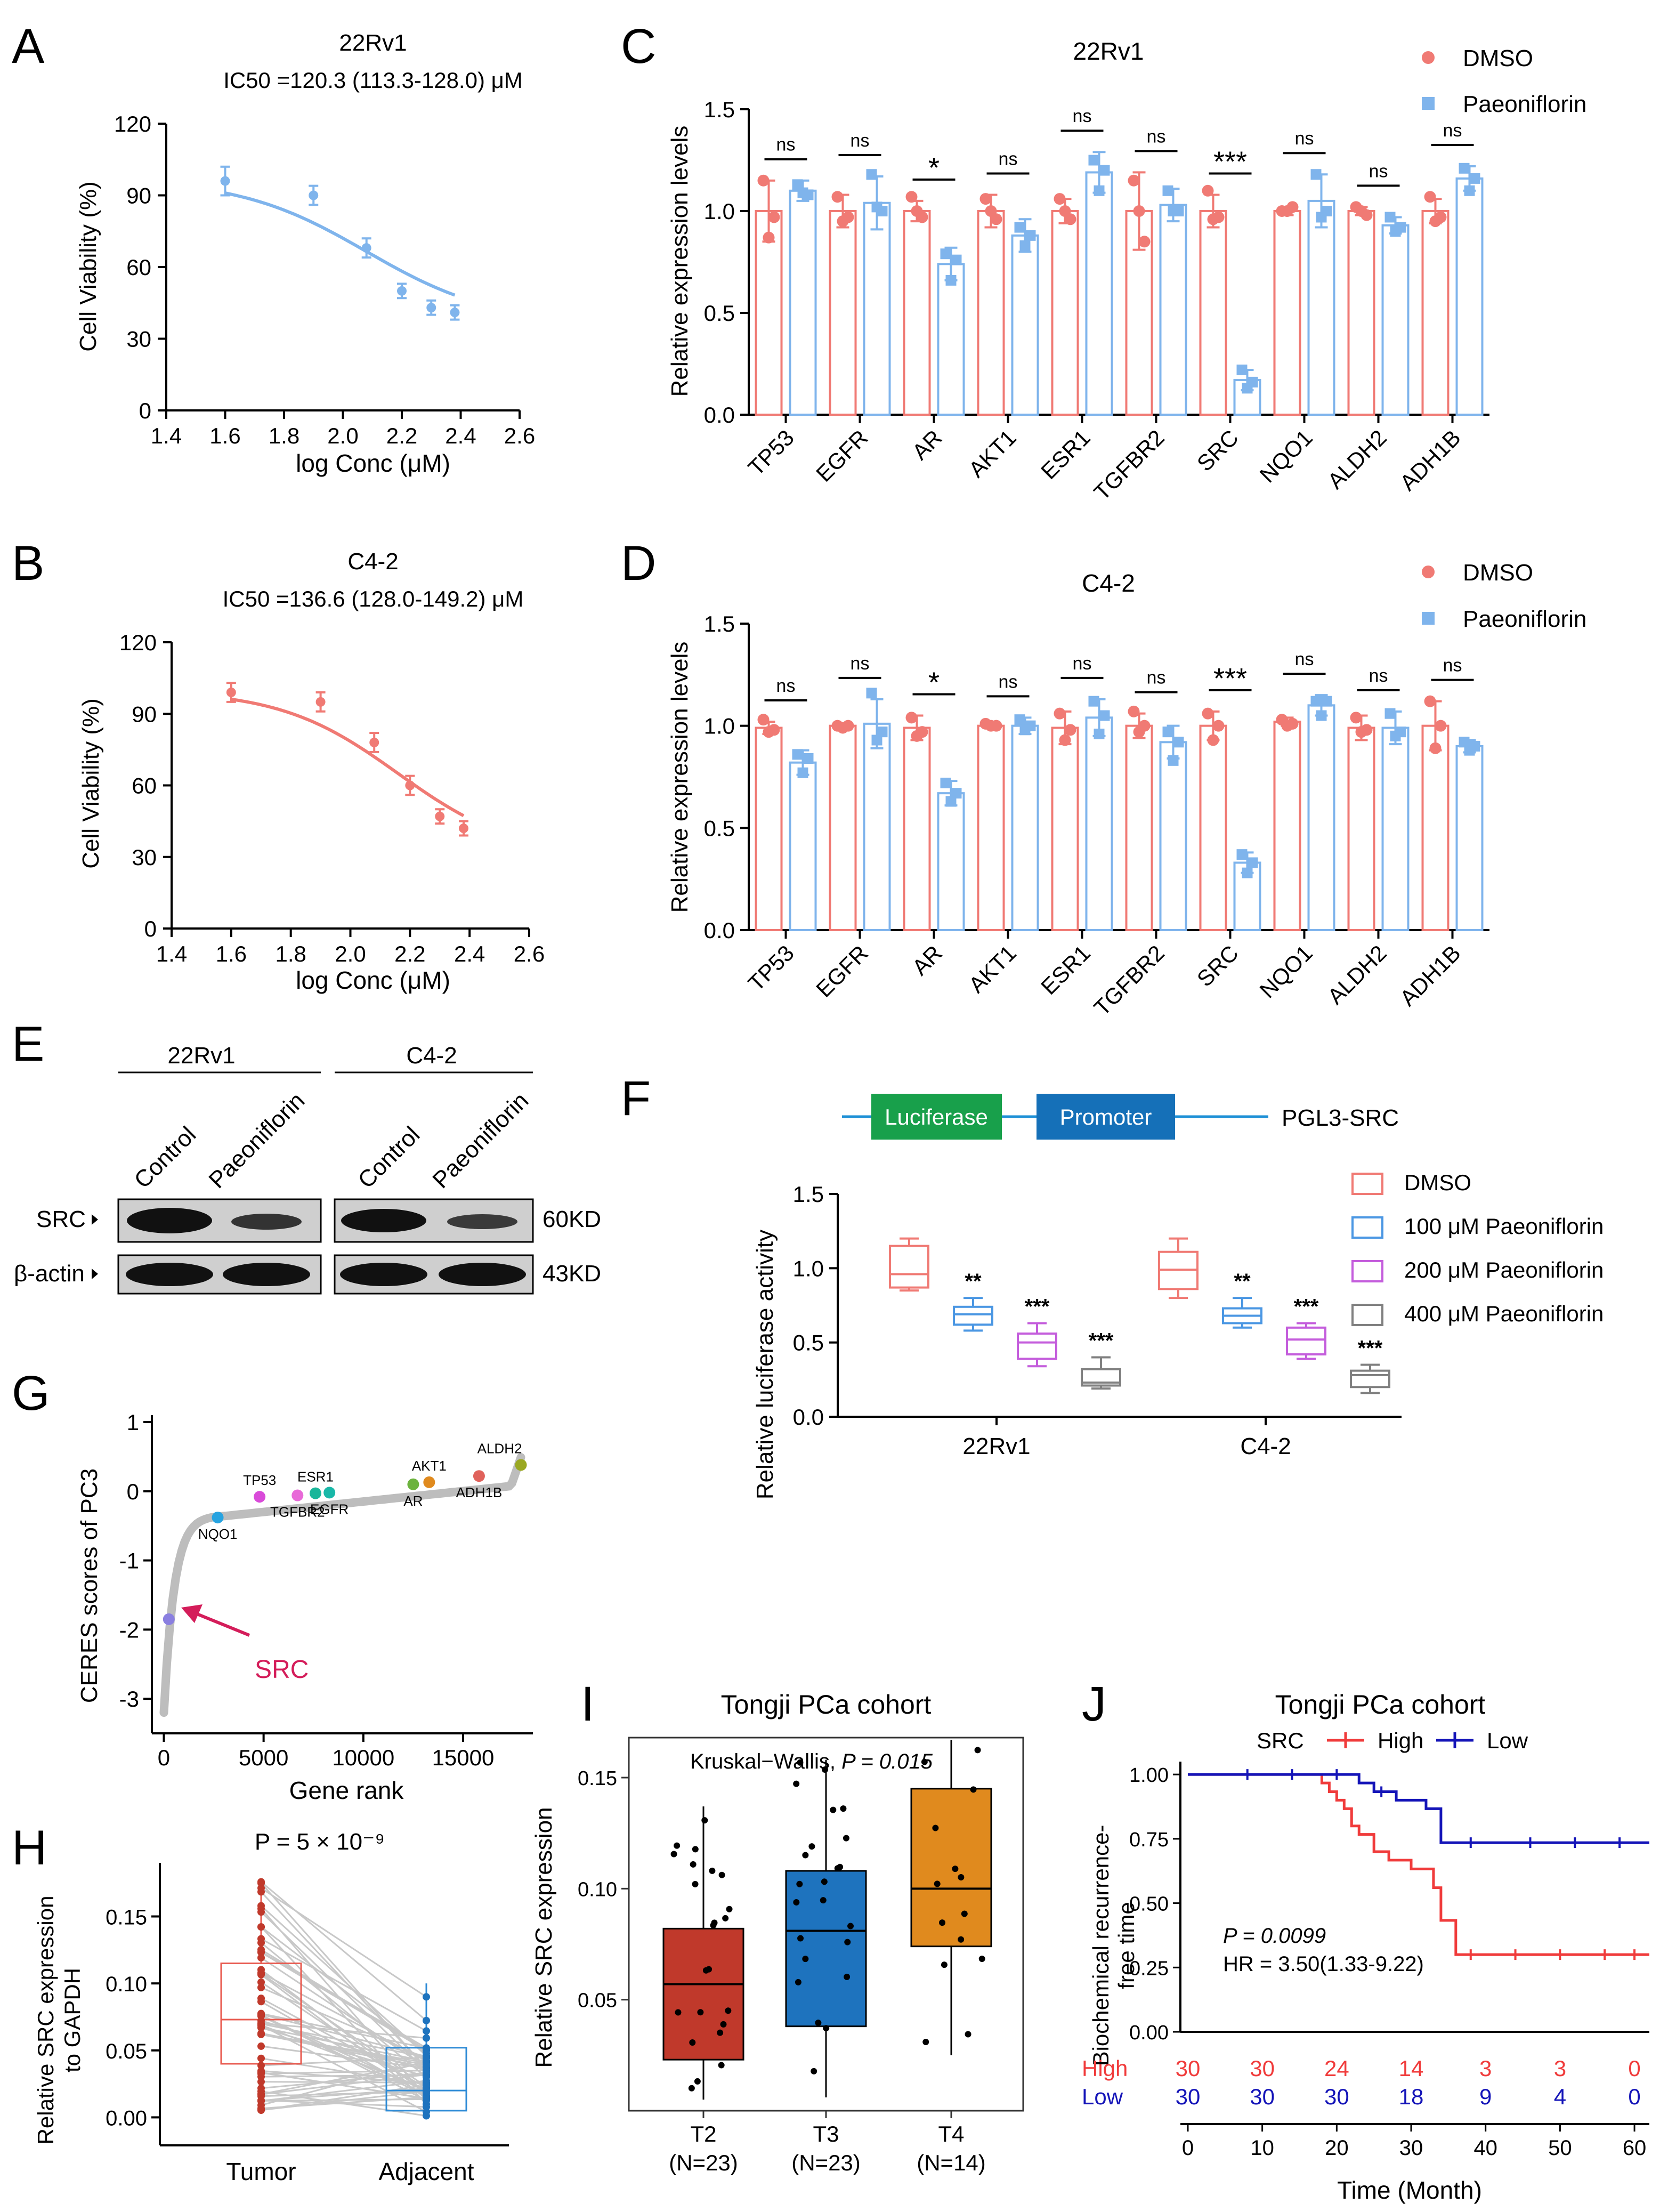  I want to click on panel-j-y-tick-label: 0.00, so click(1149, 2033).